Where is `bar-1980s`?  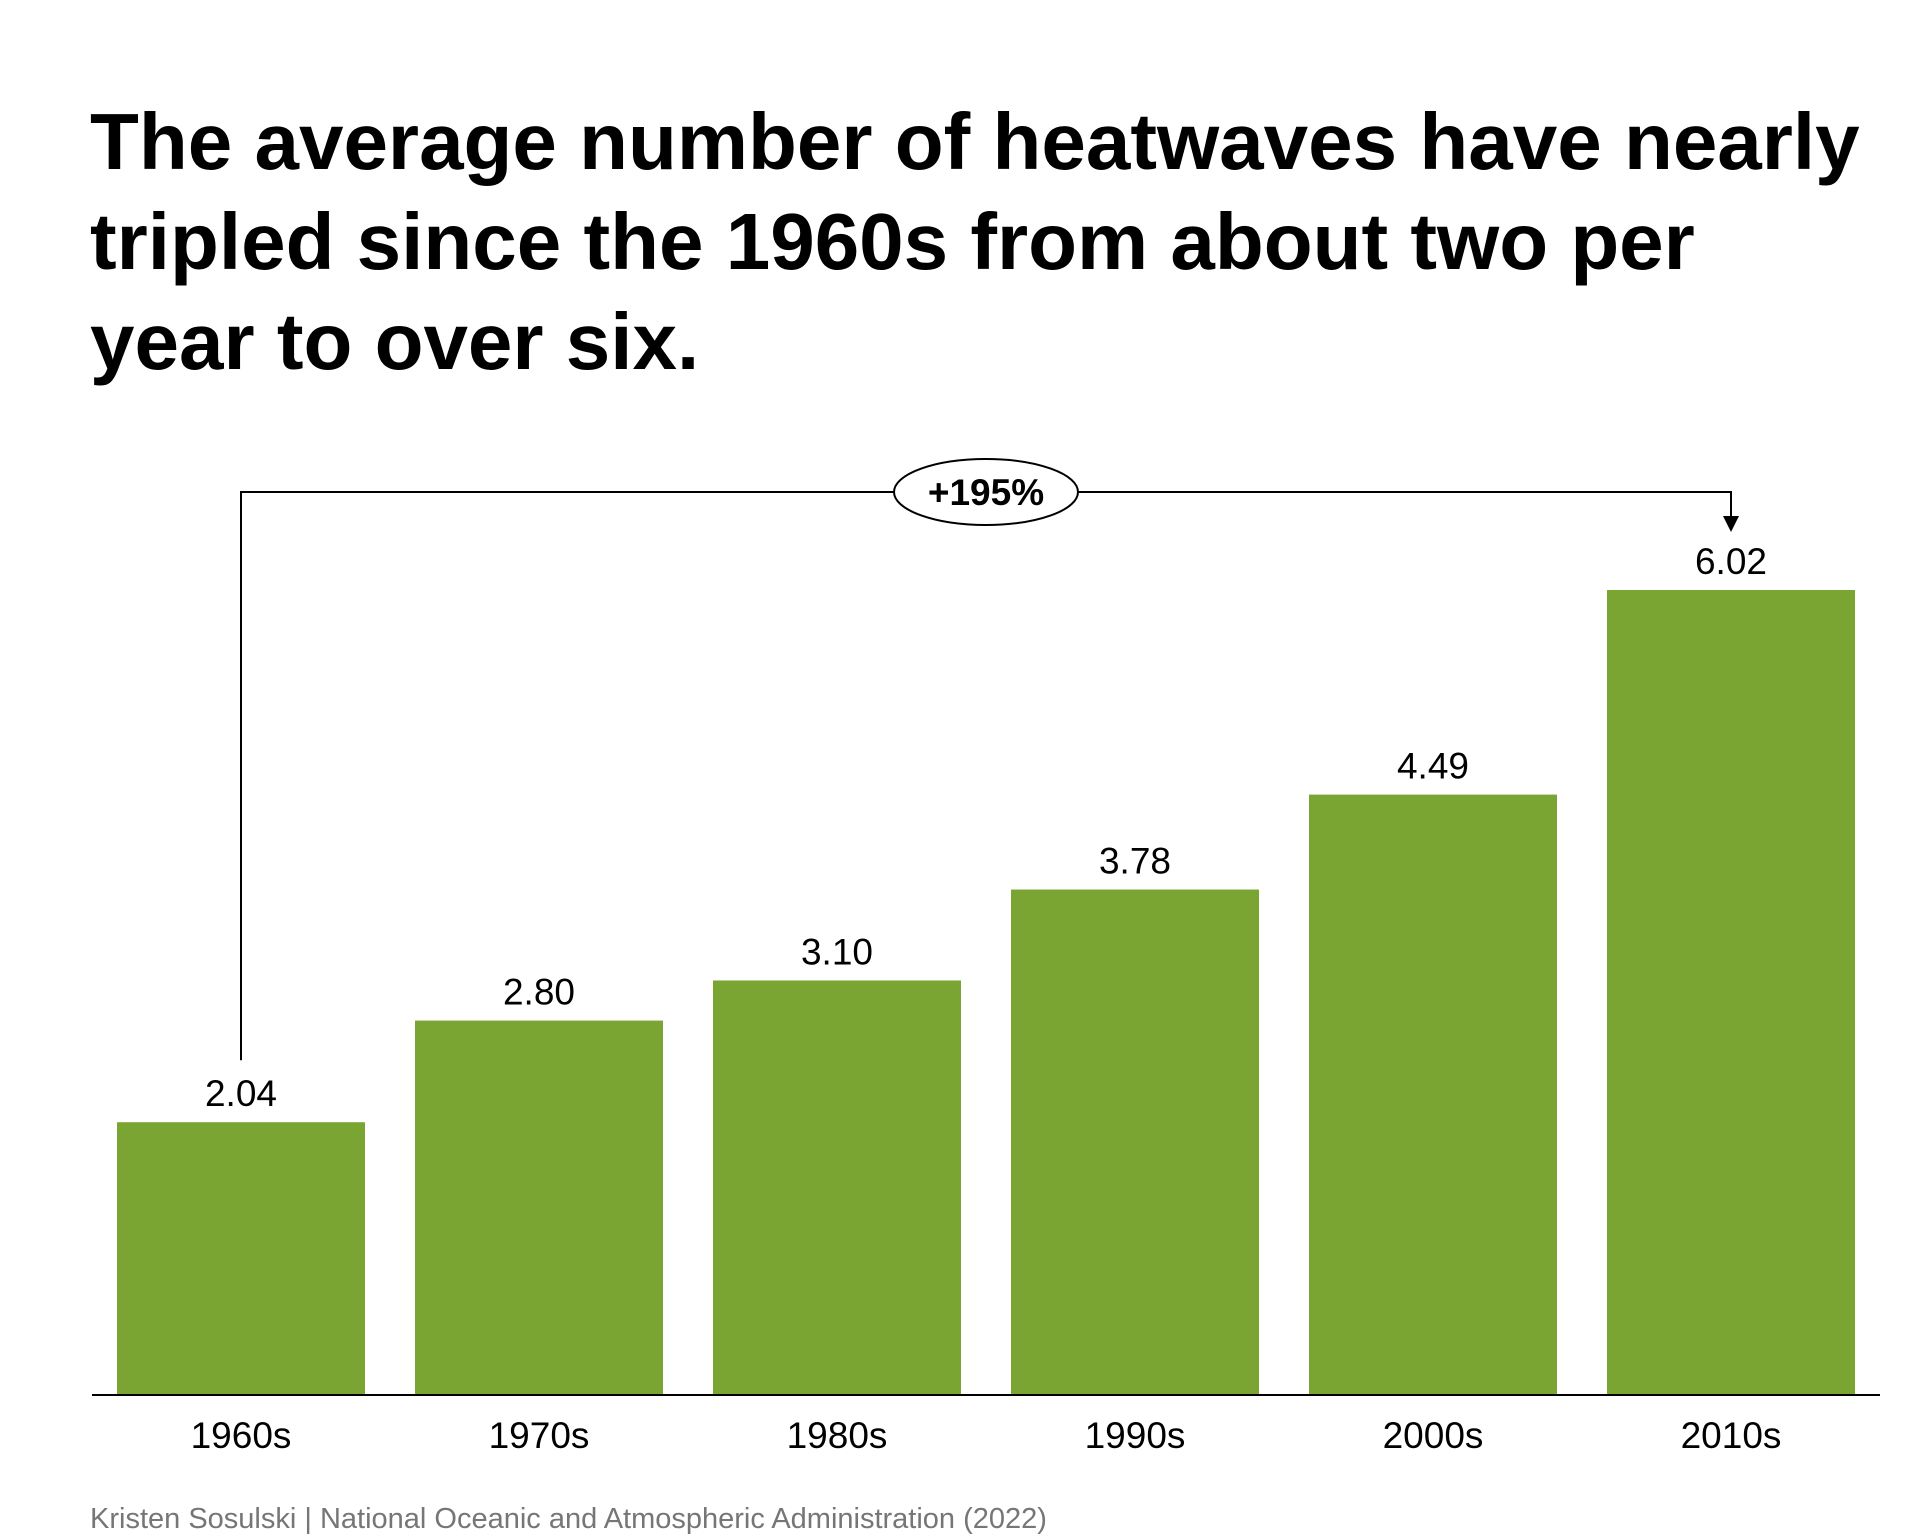 bar-1980s is located at coordinates (837, 1187).